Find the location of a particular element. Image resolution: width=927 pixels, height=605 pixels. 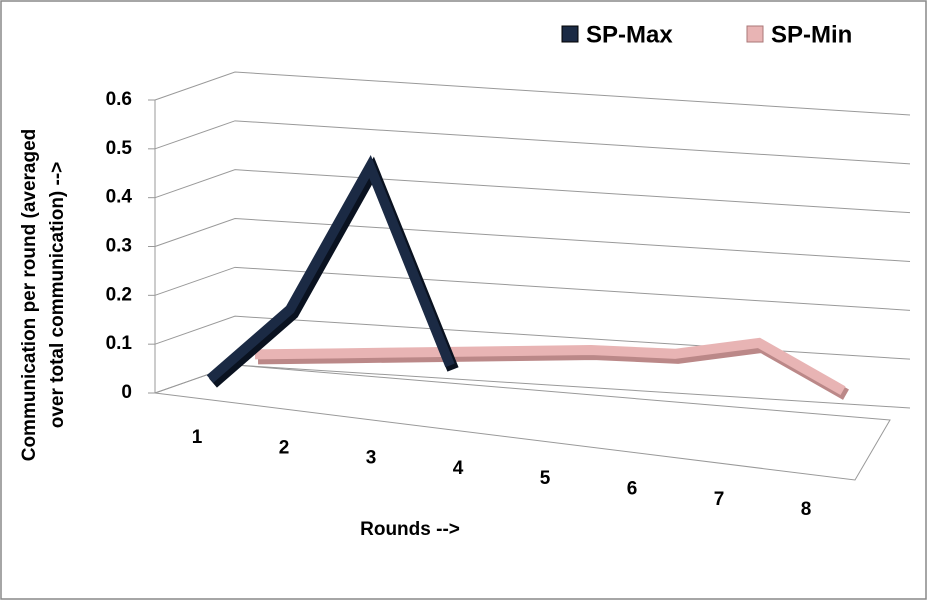

legend-label: SP-Max is located at coordinates (629, 34).